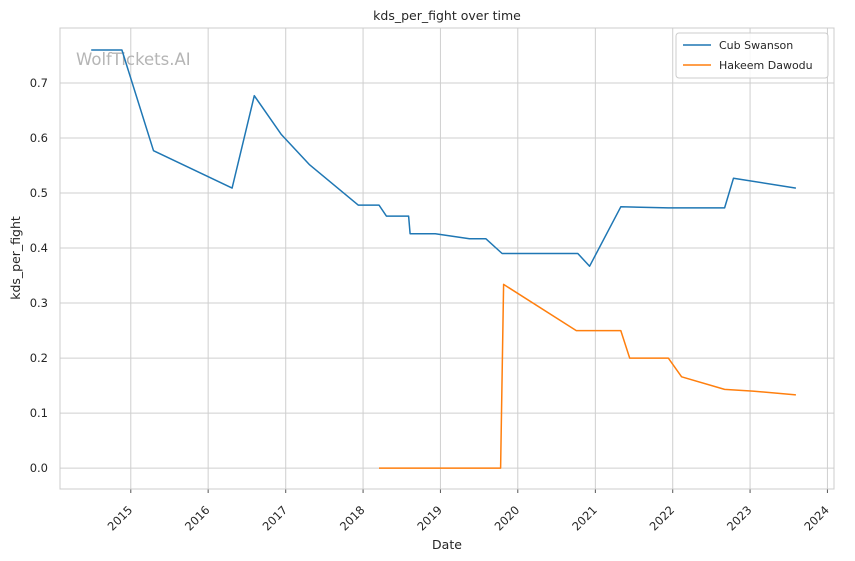 This screenshot has height=561, width=855. What do you see at coordinates (816, 518) in the screenshot?
I see `x-tick-label: 2024` at bounding box center [816, 518].